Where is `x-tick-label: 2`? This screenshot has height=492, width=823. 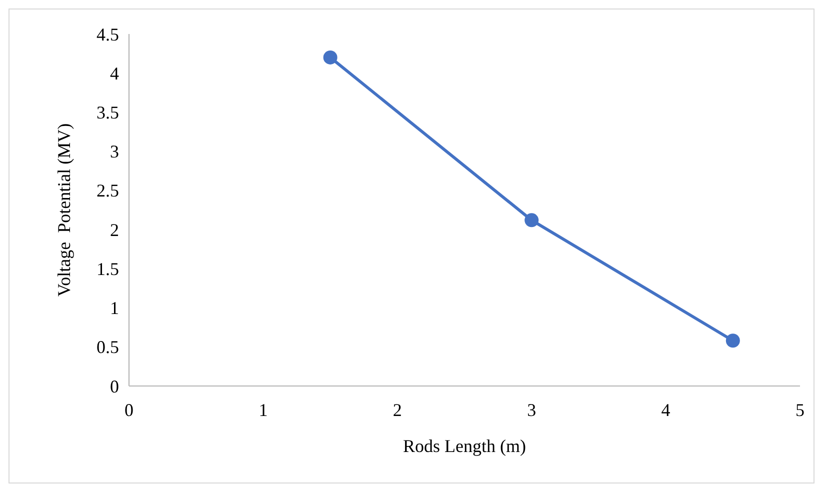 x-tick-label: 2 is located at coordinates (397, 410).